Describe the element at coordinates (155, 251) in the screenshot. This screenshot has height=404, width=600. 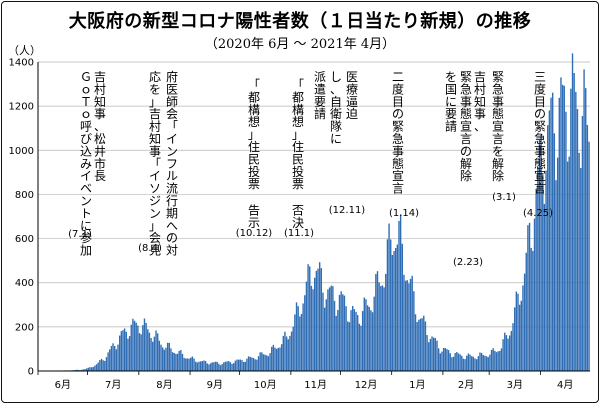
I see `annotation-char: 見` at that location.